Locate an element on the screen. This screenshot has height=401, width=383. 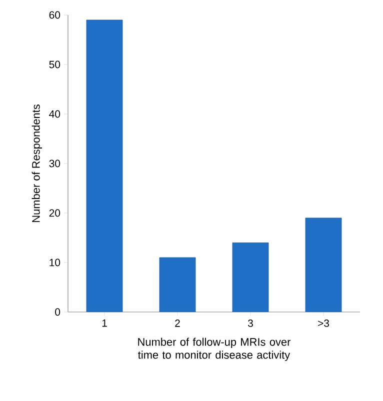
y-tick-label: 20 is located at coordinates (54, 213).